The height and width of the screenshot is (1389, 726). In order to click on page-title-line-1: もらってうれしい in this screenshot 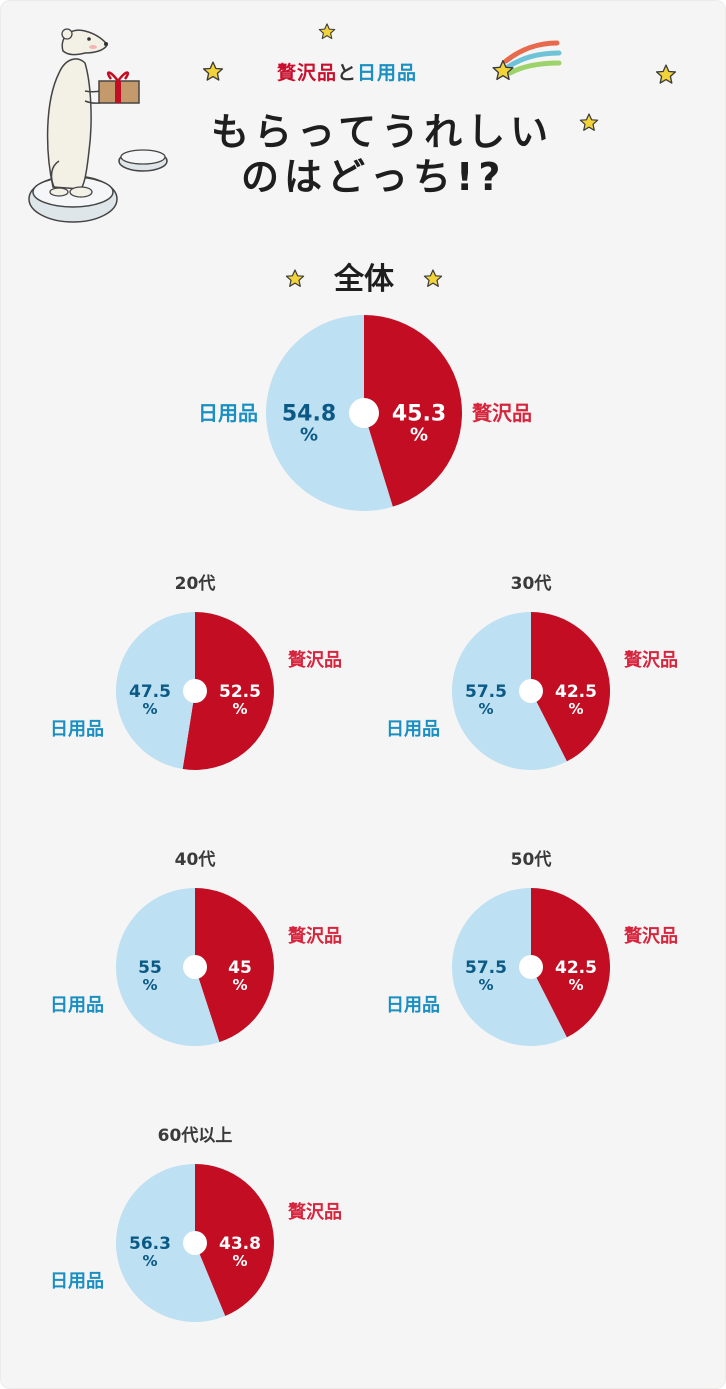, I will do `click(382, 132)`.